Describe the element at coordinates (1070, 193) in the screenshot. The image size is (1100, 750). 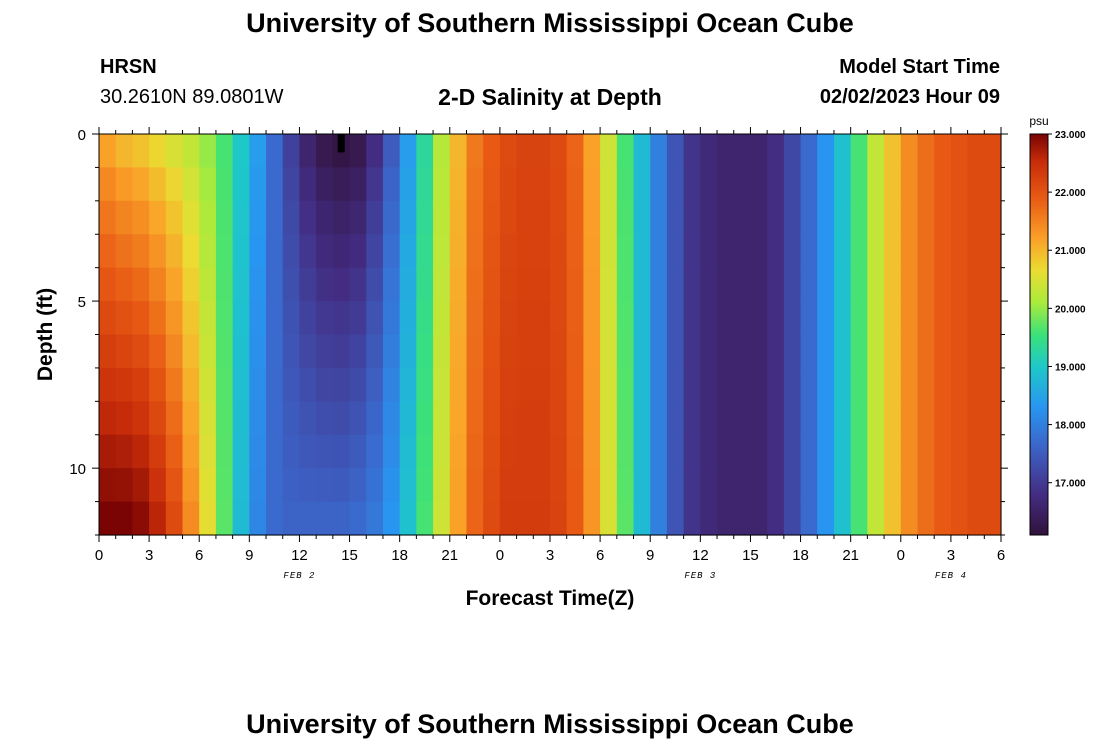
I see `colorbar-tick-label: 22.000` at that location.